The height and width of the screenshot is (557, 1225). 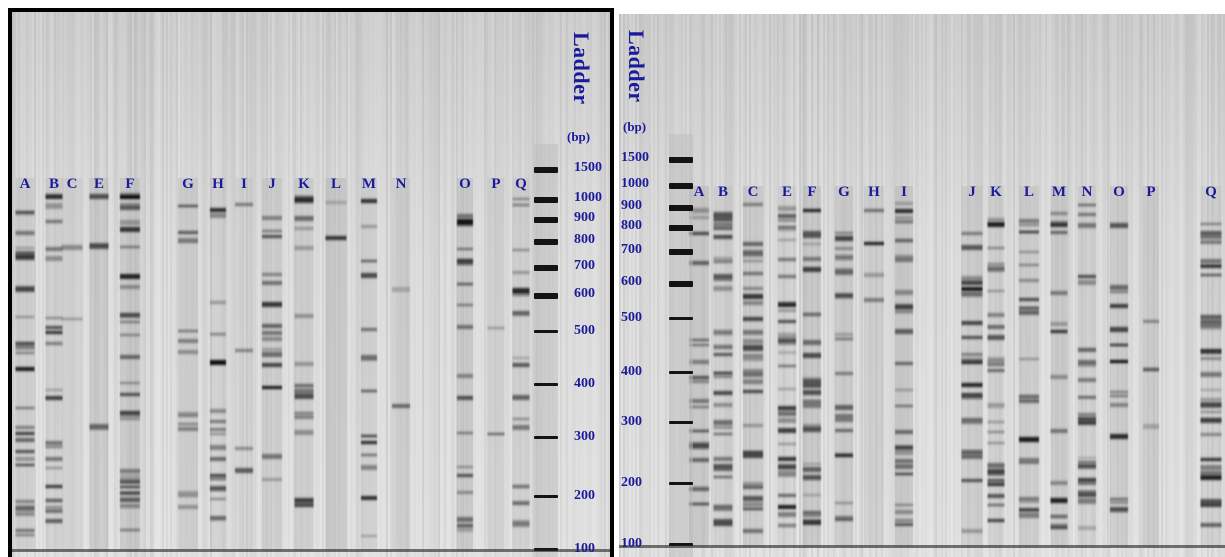 I want to click on lane-smear, so click(x=188, y=364).